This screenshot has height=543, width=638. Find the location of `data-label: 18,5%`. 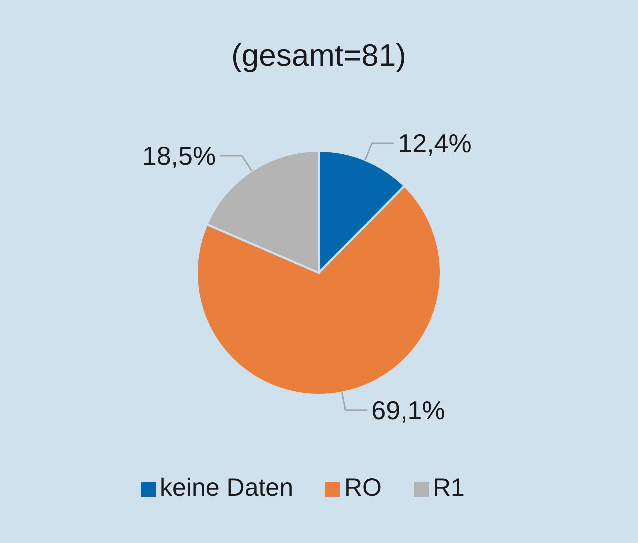

data-label: 18,5% is located at coordinates (179, 155).